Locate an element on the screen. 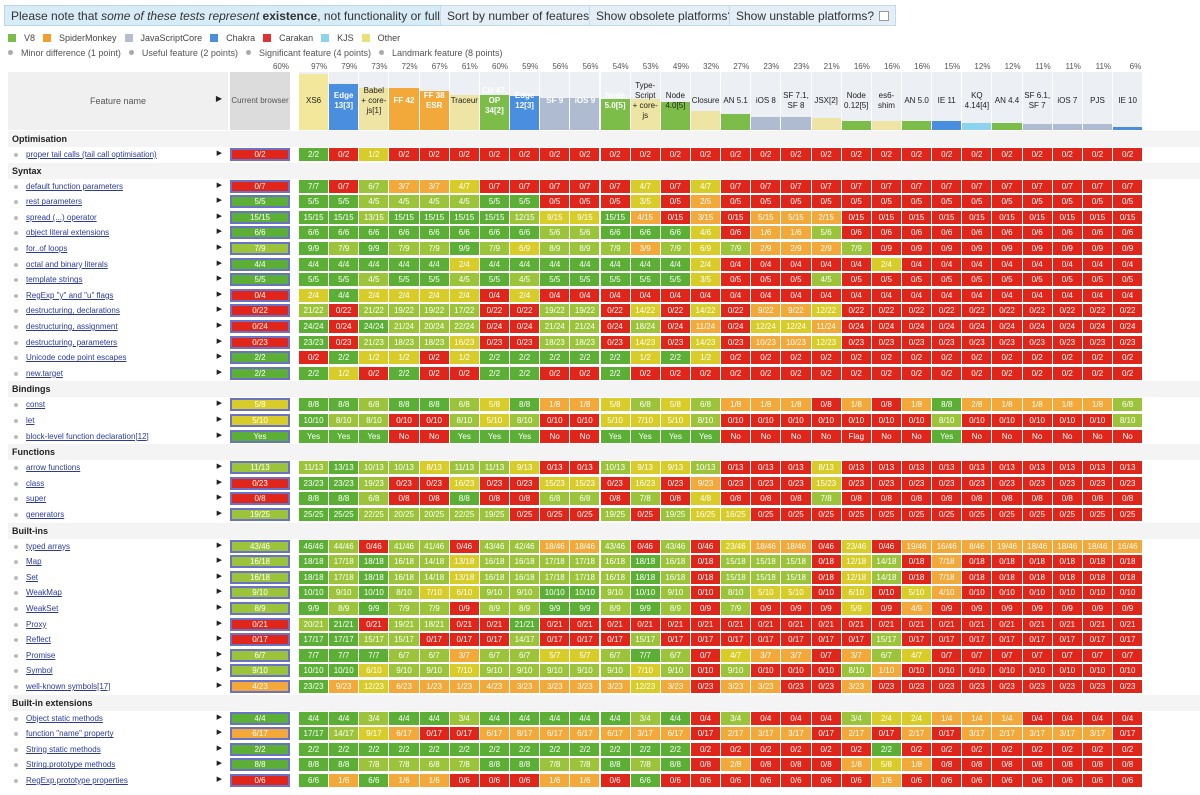  browser-column-header: FF 42 is located at coordinates (404, 101).